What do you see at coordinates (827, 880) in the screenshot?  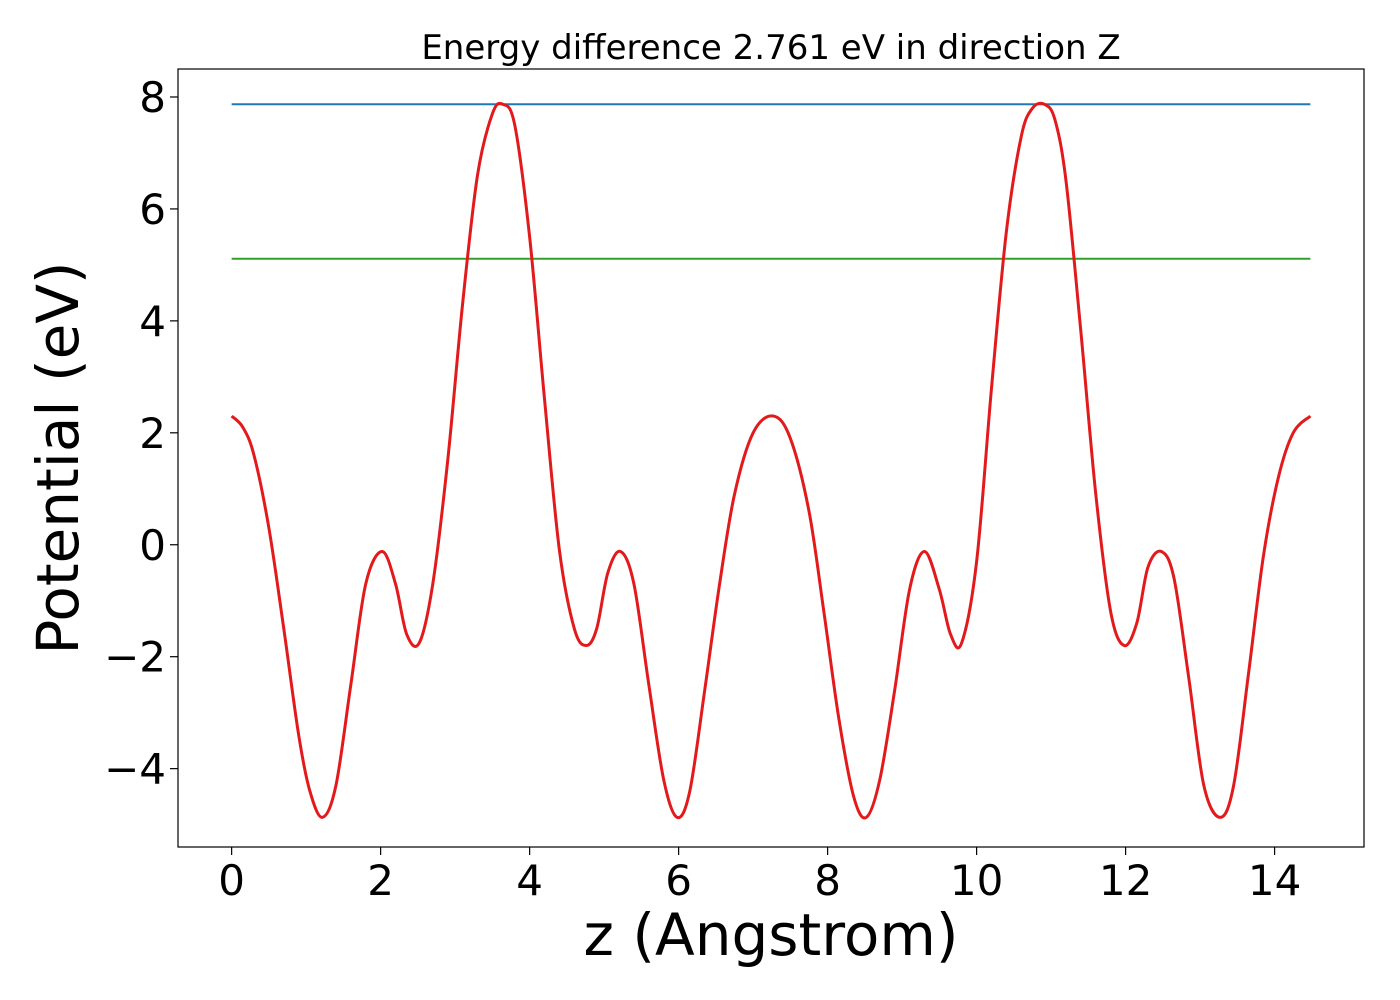 I see `x-tick-label: 8` at bounding box center [827, 880].